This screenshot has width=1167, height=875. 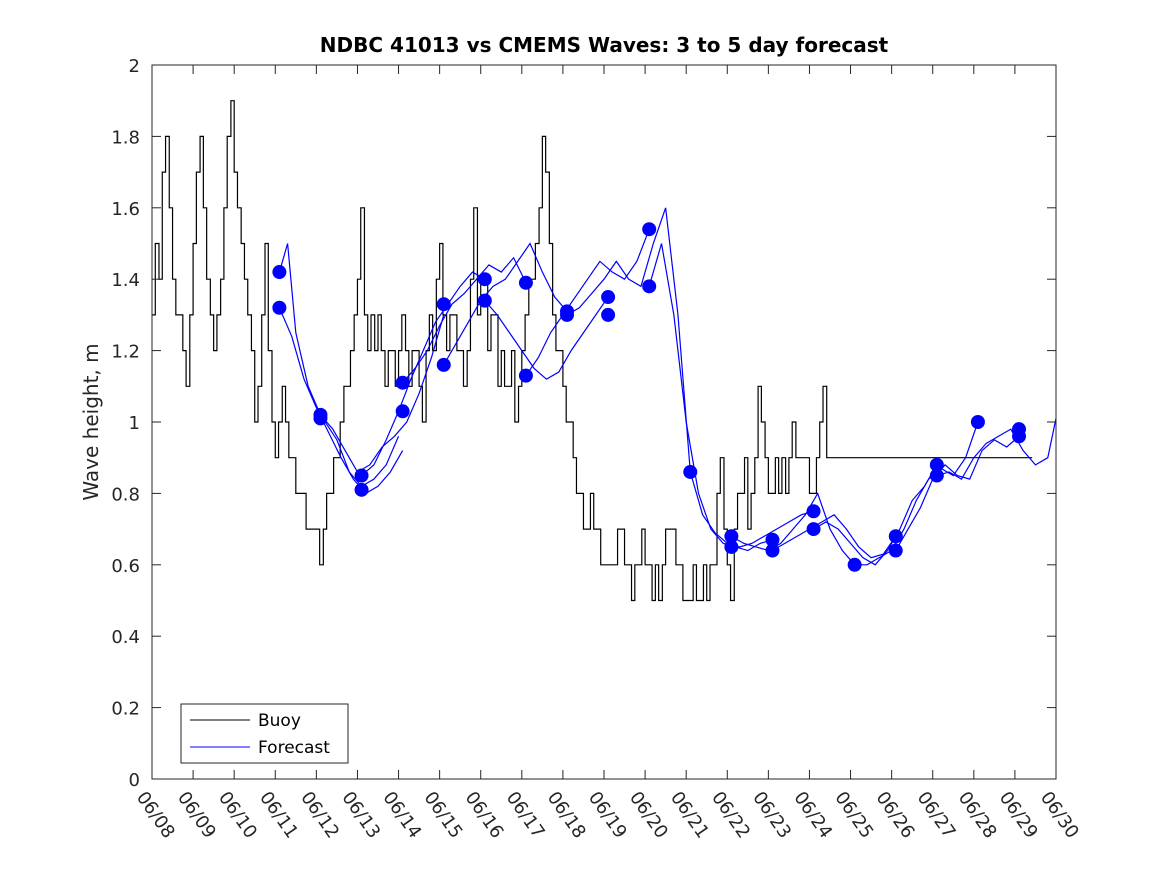 What do you see at coordinates (125, 137) in the screenshot?
I see `y-tick-label: 1.8` at bounding box center [125, 137].